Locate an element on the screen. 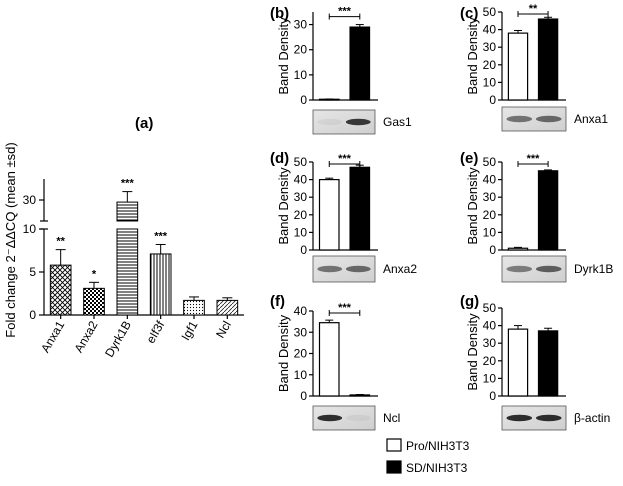  y-tick-label-d: 30 is located at coordinates (301, 197).